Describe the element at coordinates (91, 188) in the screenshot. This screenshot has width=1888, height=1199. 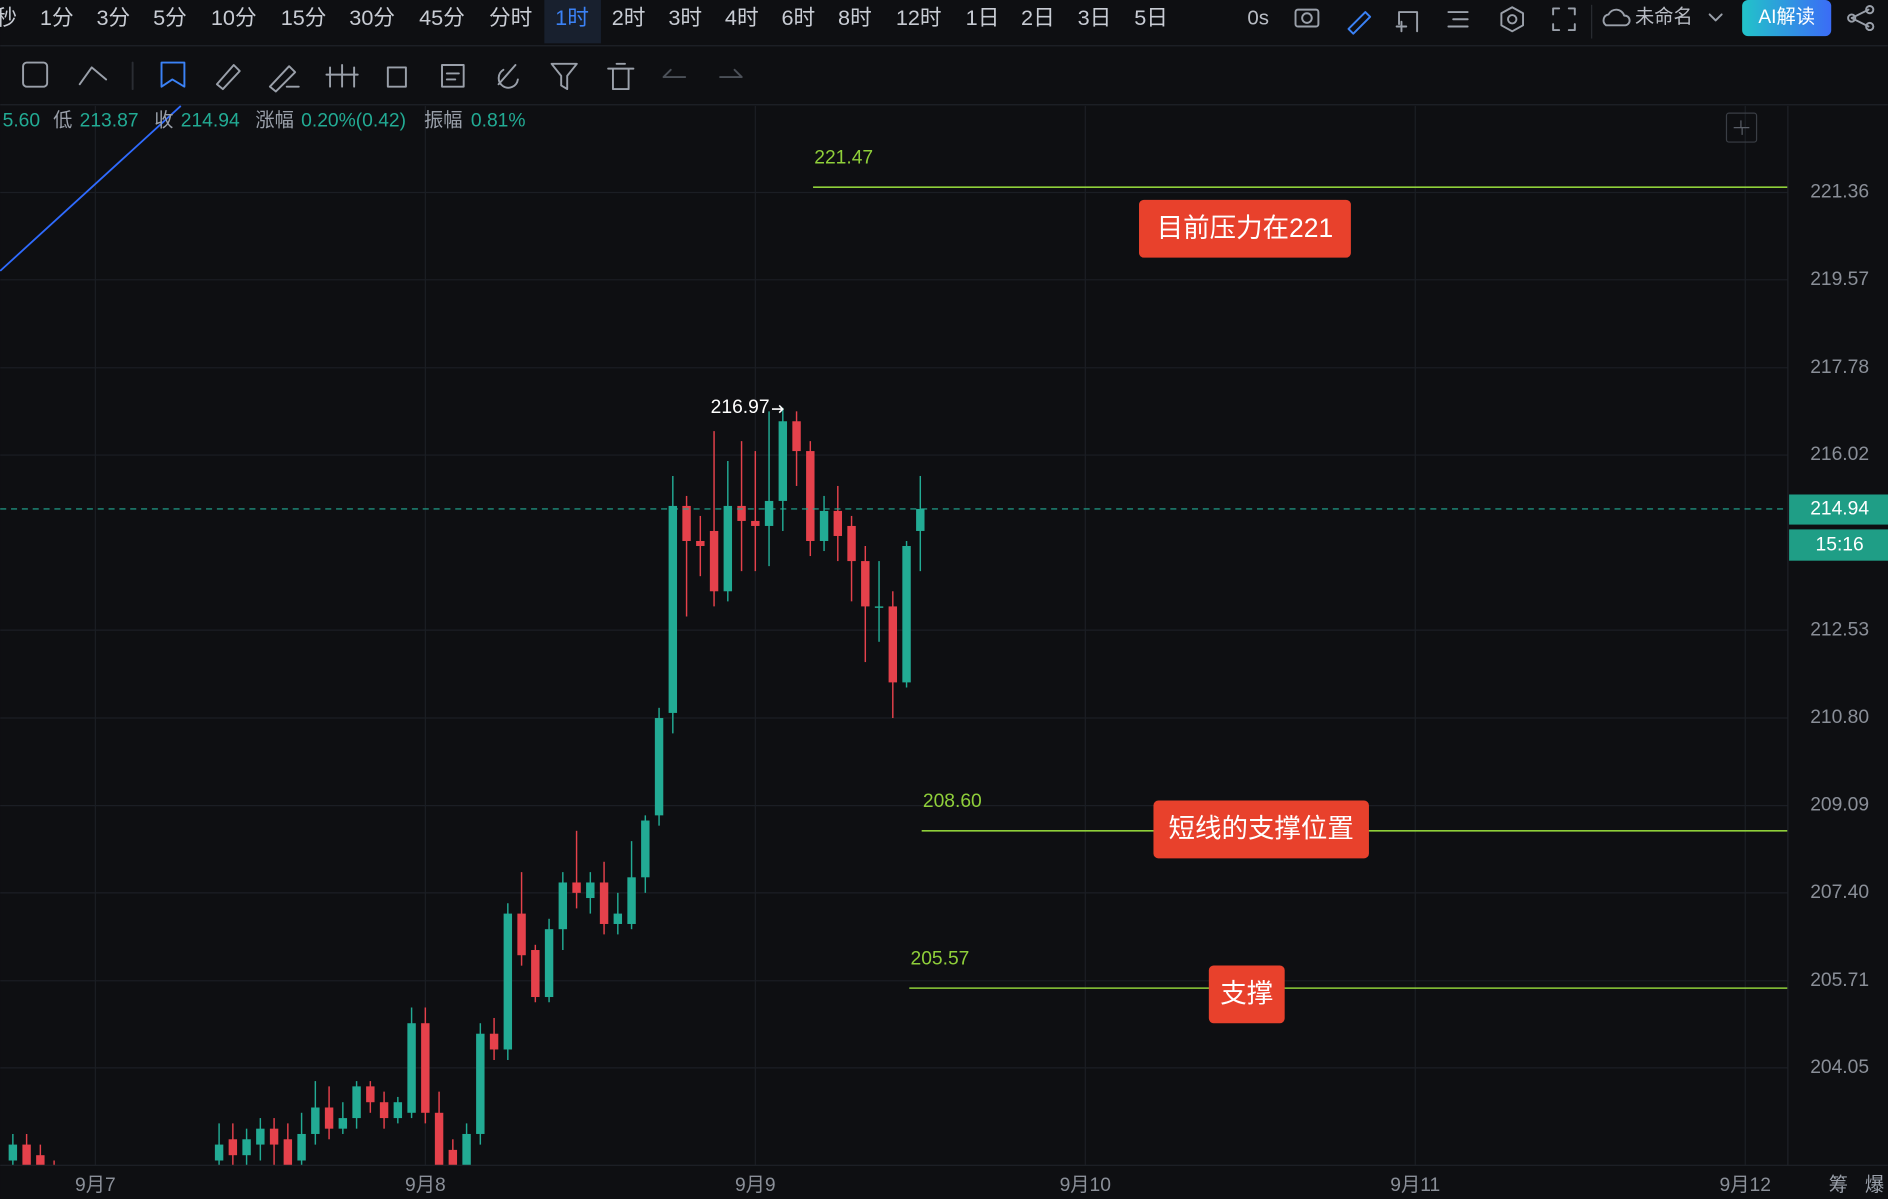
I see `trend-line` at that location.